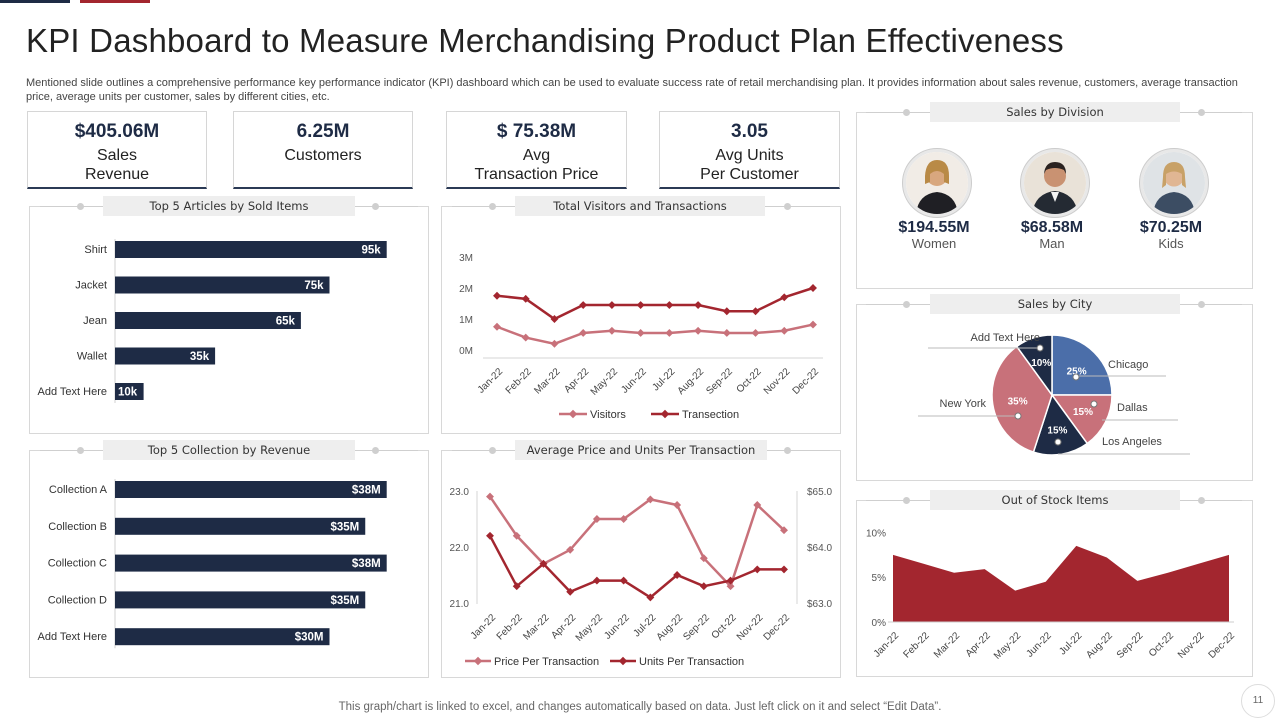 This screenshot has height=720, width=1280. Describe the element at coordinates (608, 415) in the screenshot. I see `legend-label: Visitors` at that location.